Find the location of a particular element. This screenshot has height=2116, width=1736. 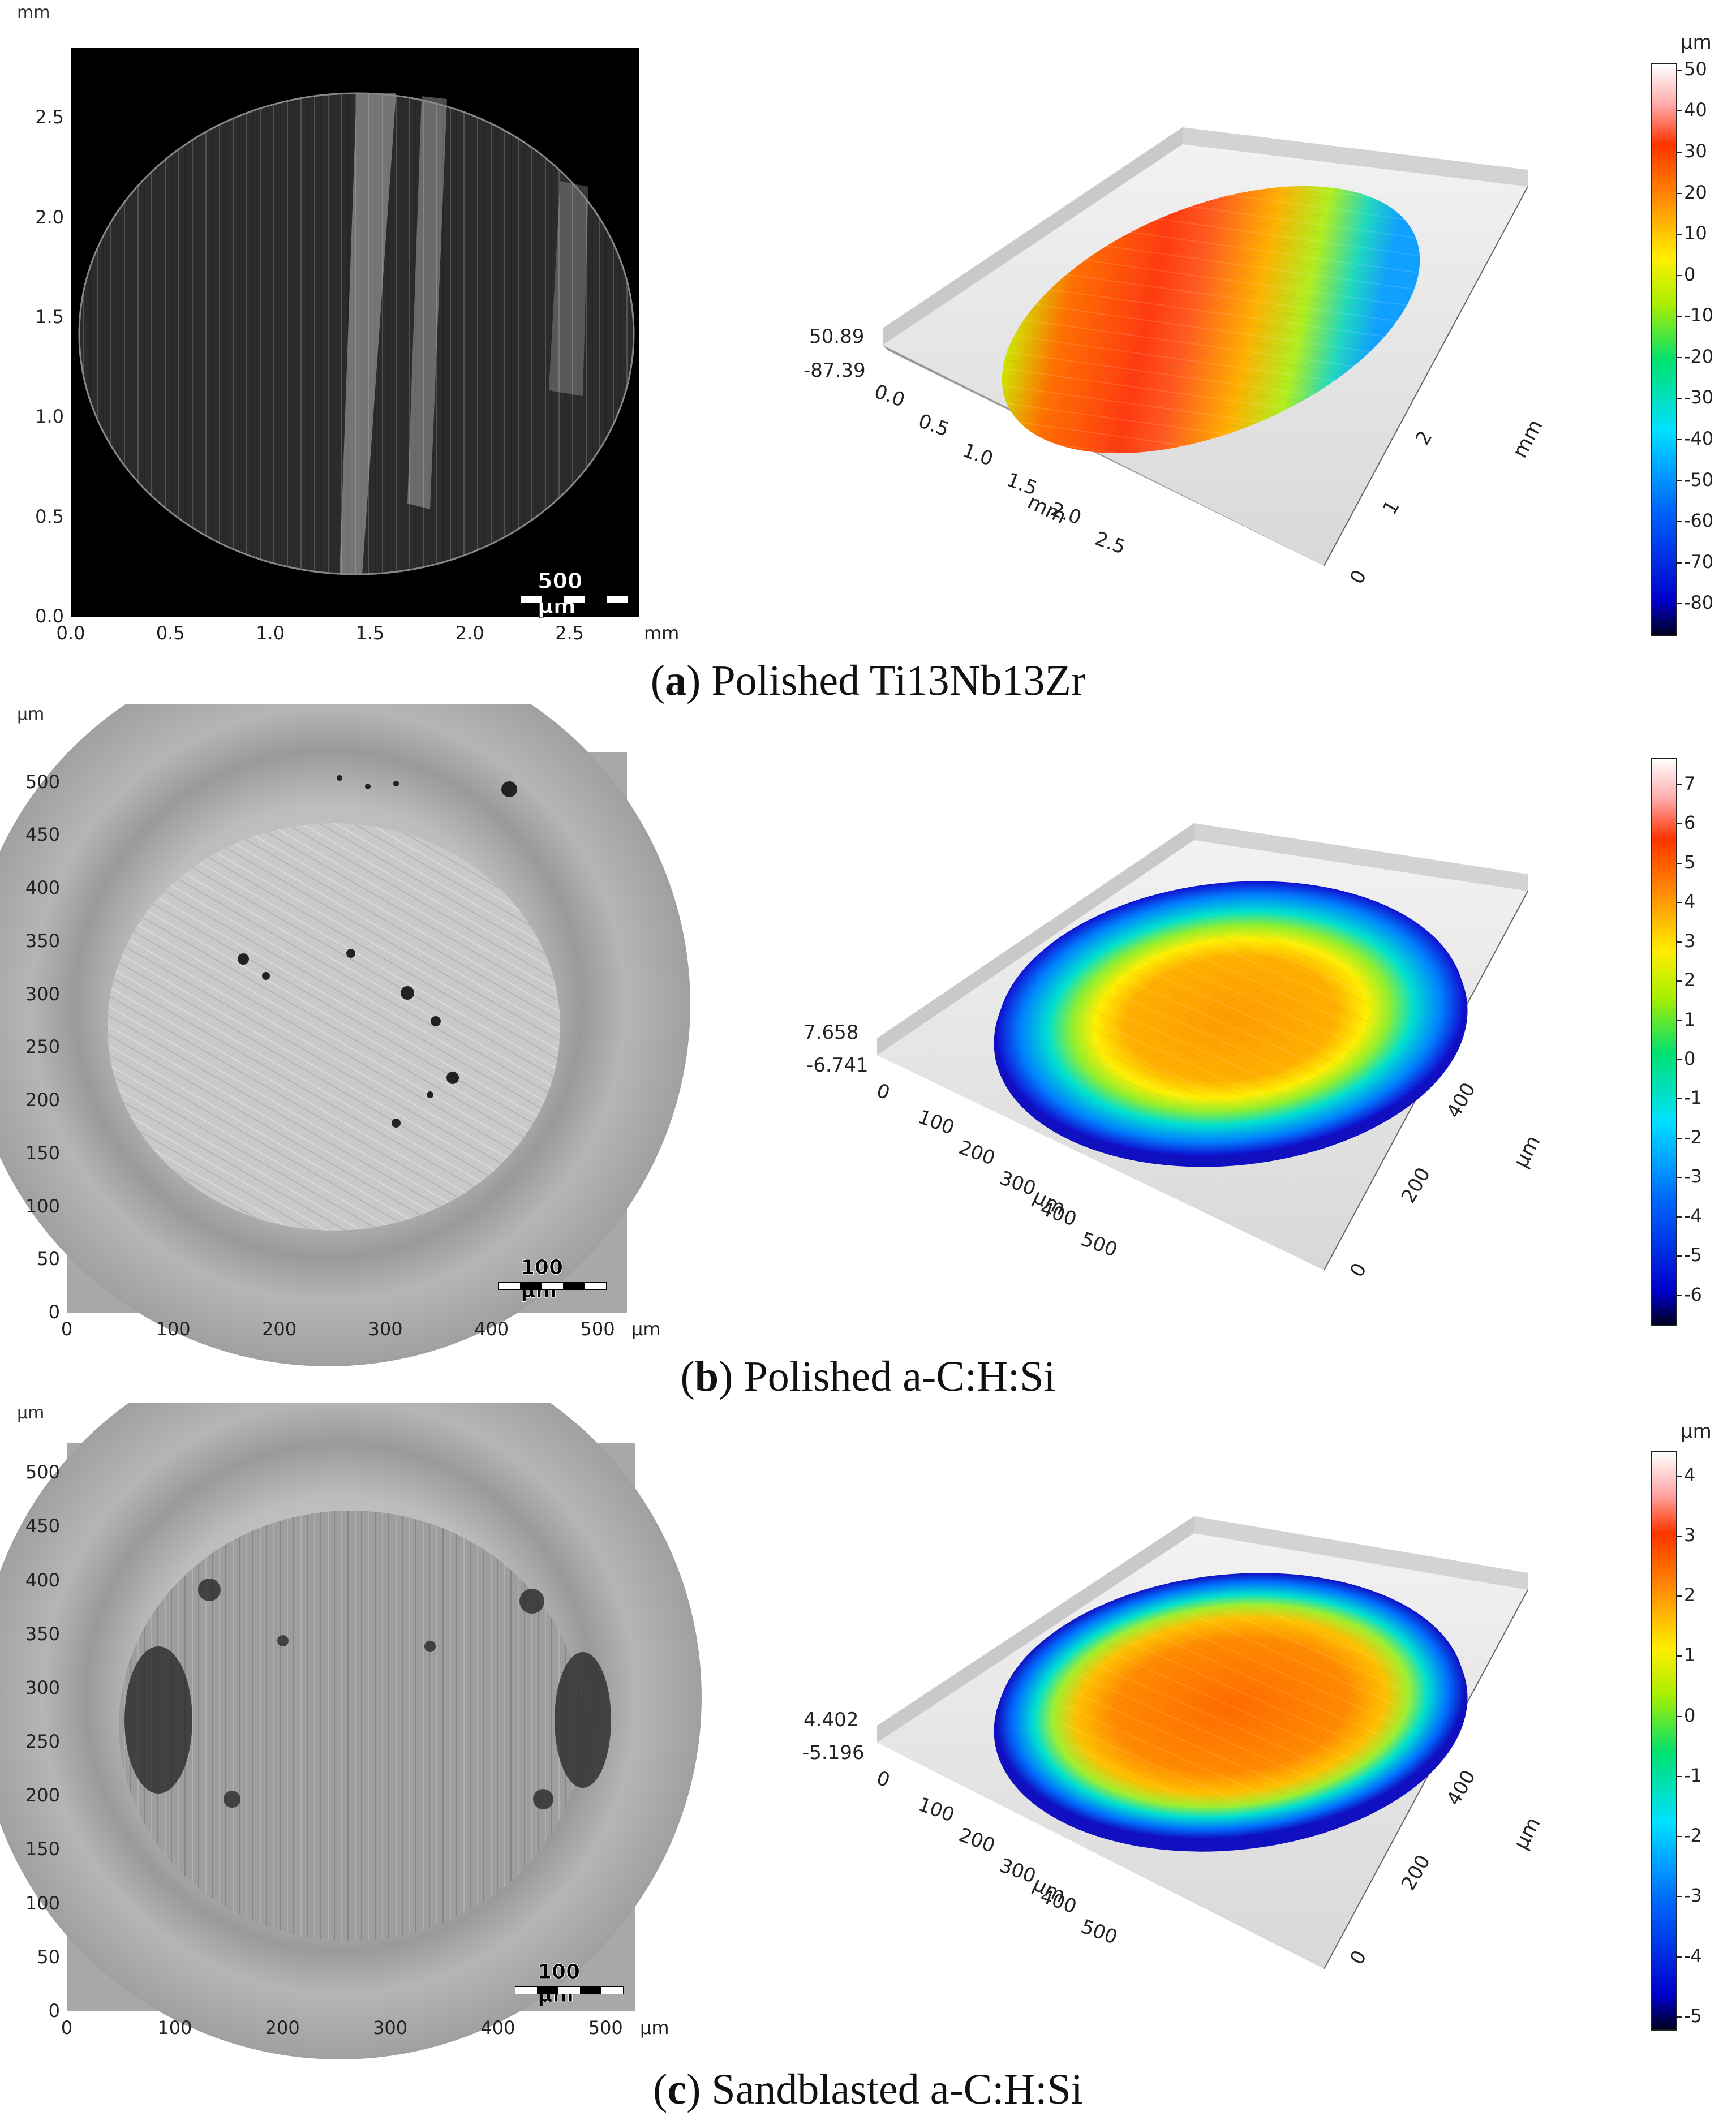

micrograph-y-tick: 350 is located at coordinates (43, 1634).